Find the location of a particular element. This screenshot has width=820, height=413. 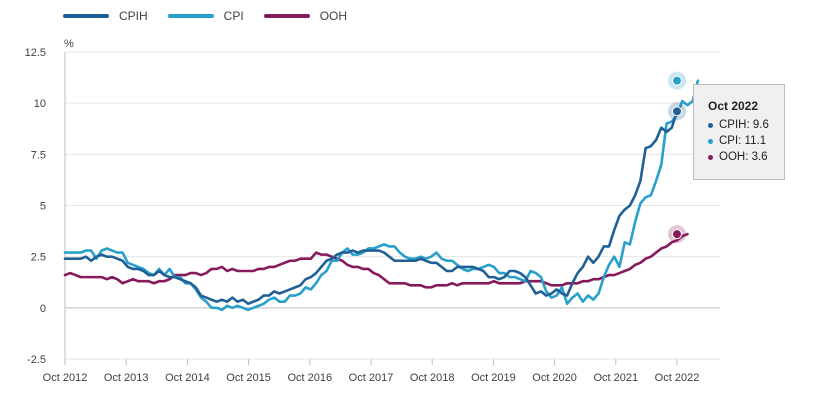

y-tick-label: 0 is located at coordinates (43, 309).